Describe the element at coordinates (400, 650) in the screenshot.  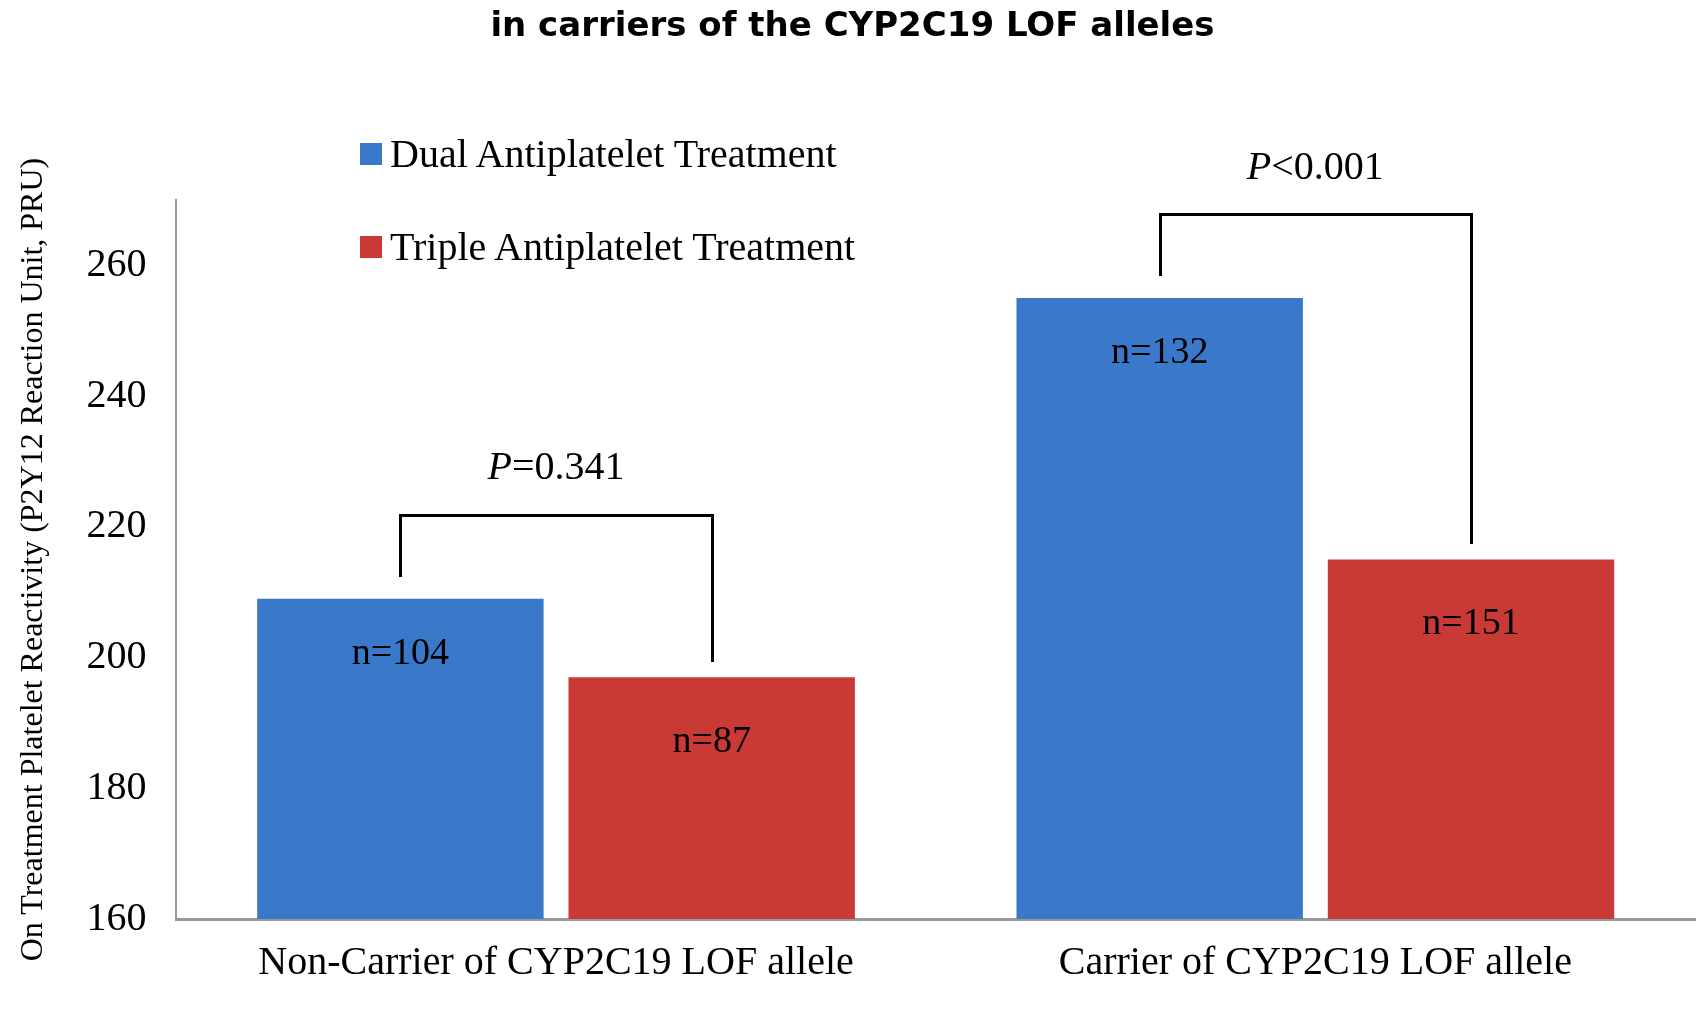
I see `annotation: n=104` at that location.